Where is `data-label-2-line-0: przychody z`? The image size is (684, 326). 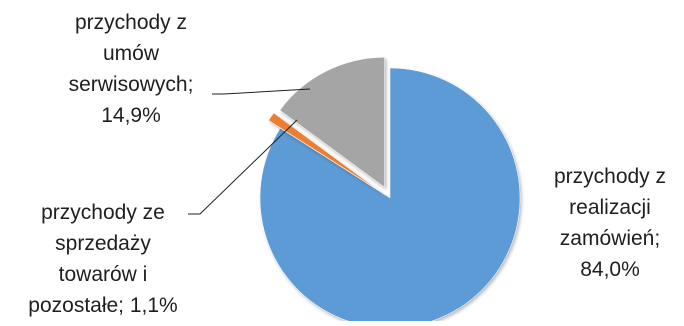 data-label-2-line-0: przychody z is located at coordinates (131, 22).